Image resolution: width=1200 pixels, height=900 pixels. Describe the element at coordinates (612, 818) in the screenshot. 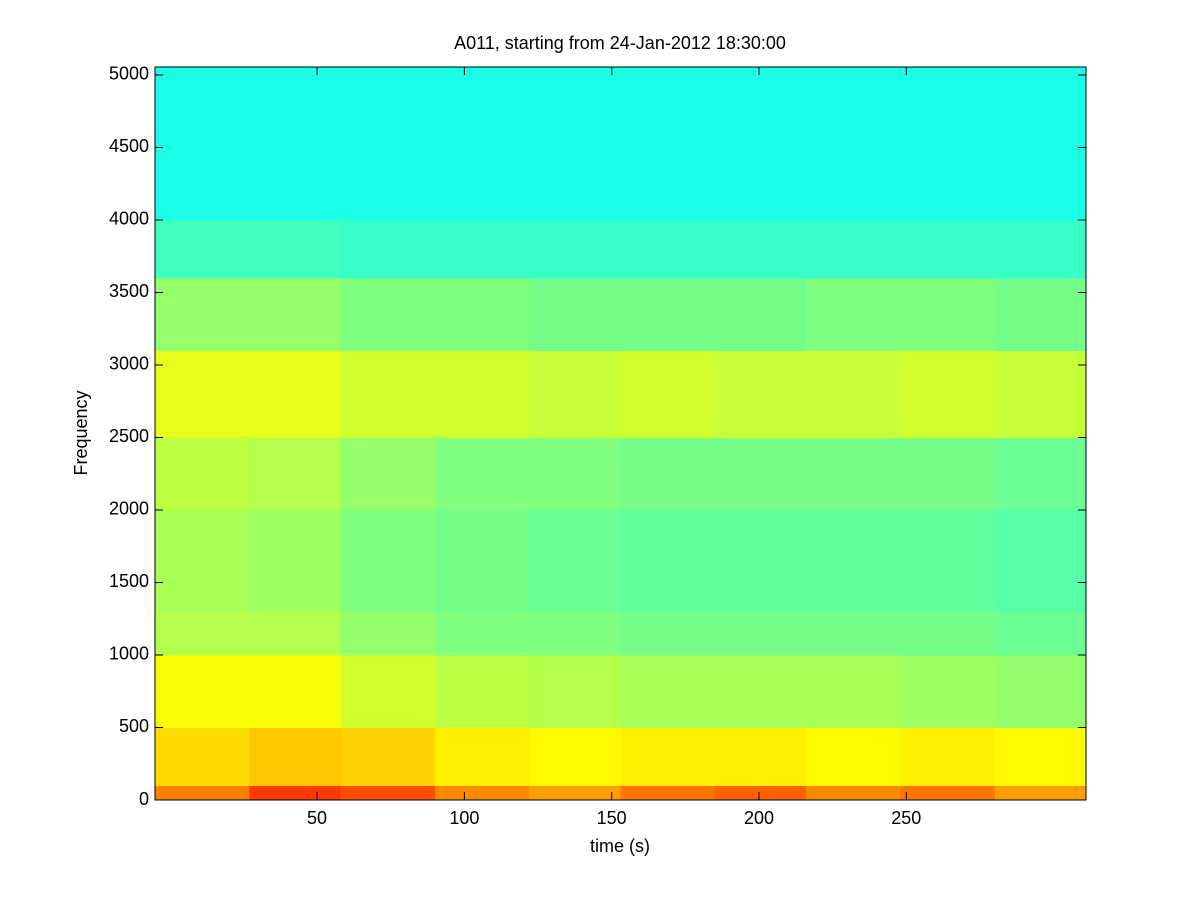

I see `x-tick-label: 150` at that location.